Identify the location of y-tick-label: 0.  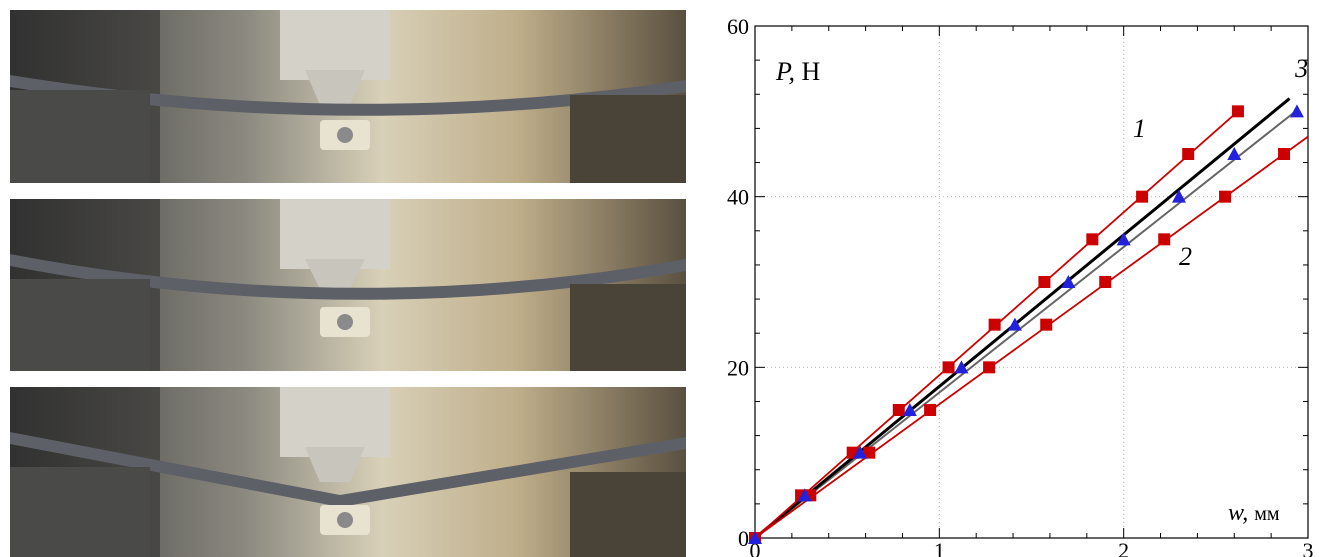
(743, 538).